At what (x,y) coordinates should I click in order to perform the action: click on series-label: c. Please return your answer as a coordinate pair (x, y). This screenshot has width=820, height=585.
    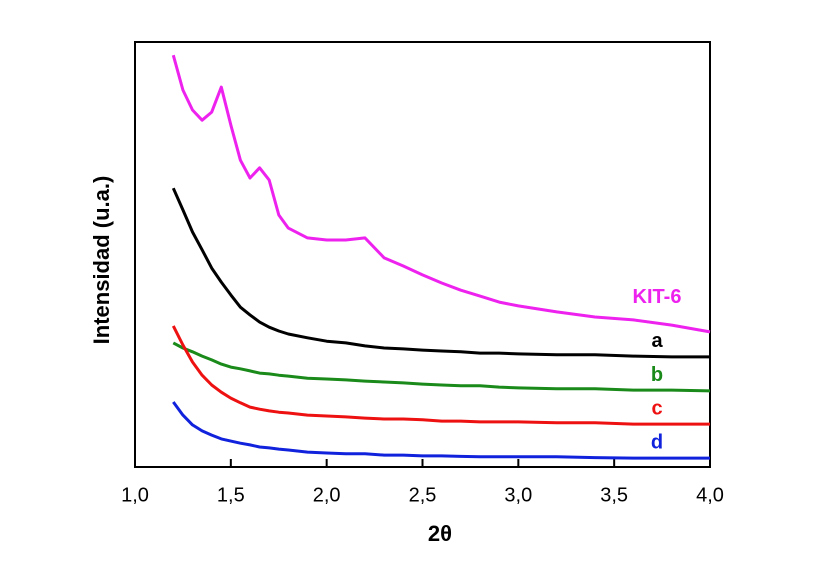
    Looking at the image, I should click on (656, 408).